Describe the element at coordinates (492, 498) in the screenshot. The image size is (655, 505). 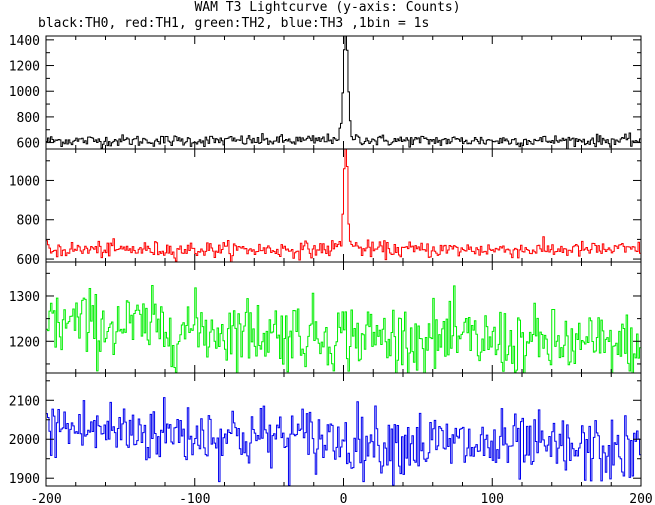
I see `x-tick-label: 100` at that location.